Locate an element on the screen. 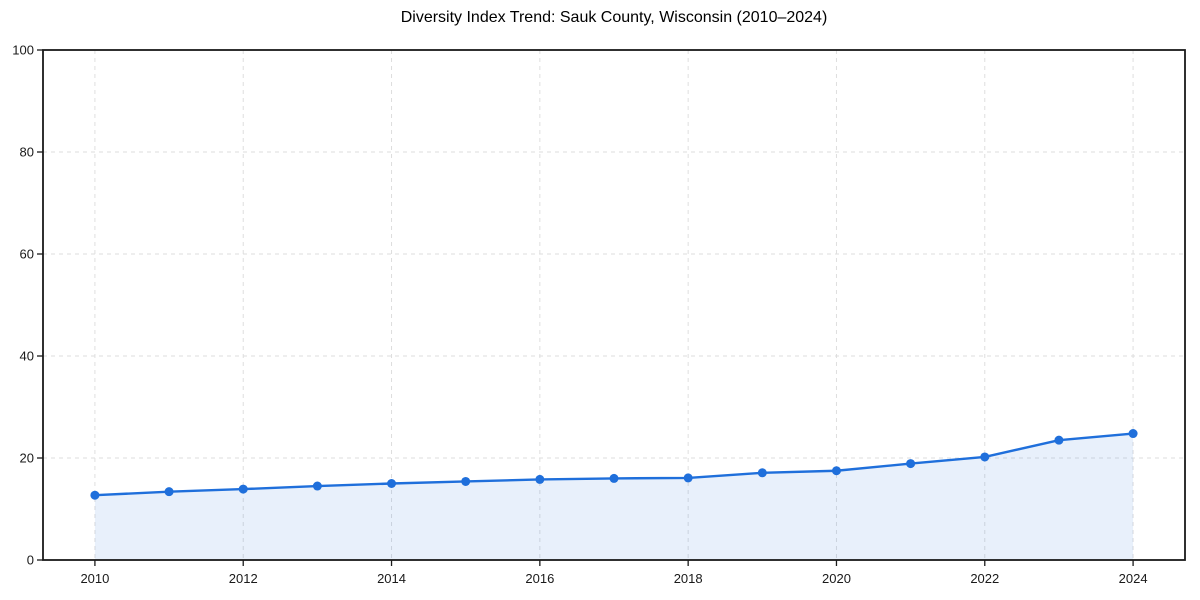  y-tick-label: 20 is located at coordinates (27, 458).